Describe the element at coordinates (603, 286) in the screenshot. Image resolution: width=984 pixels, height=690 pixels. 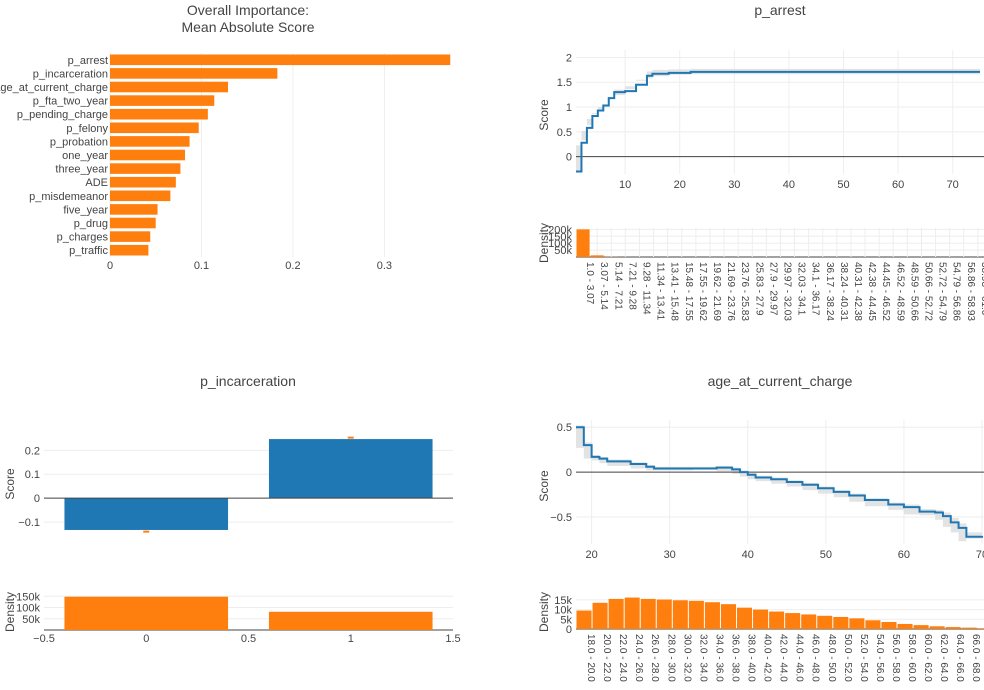
I see `p-arrest-density-bin-label: 3.07 - 5.14` at that location.